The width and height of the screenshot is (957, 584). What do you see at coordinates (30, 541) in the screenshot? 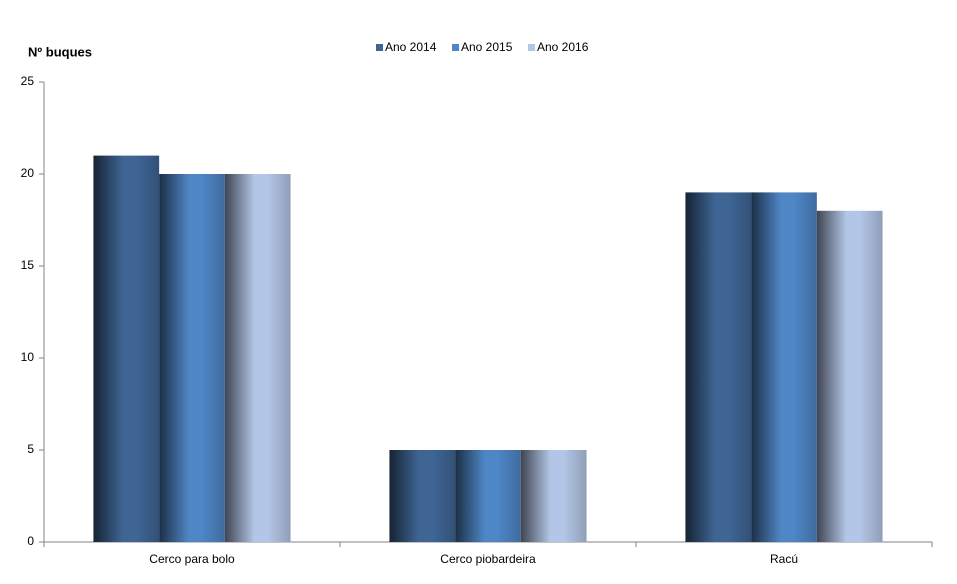
I see `y-tick-label: 0` at bounding box center [30, 541].